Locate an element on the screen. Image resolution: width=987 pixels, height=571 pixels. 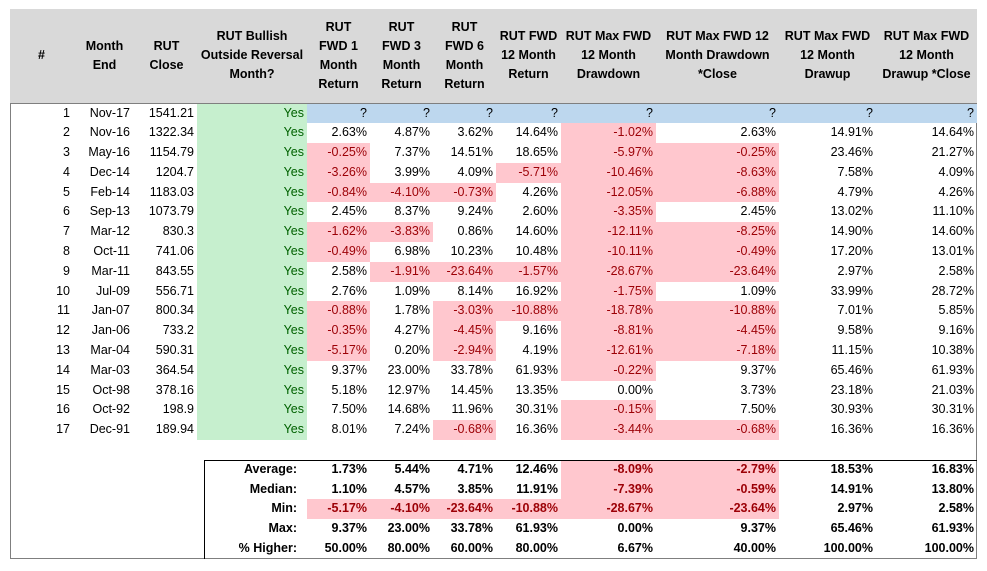
return-cell: -12.61% is located at coordinates (608, 351).